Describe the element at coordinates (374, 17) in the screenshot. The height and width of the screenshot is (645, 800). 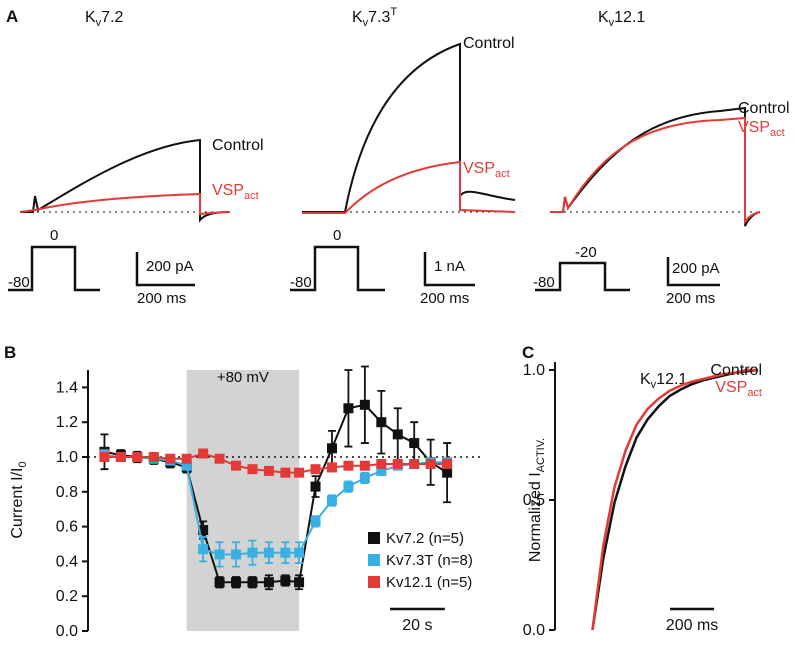
I see `panel-title: Kv7.3T` at that location.